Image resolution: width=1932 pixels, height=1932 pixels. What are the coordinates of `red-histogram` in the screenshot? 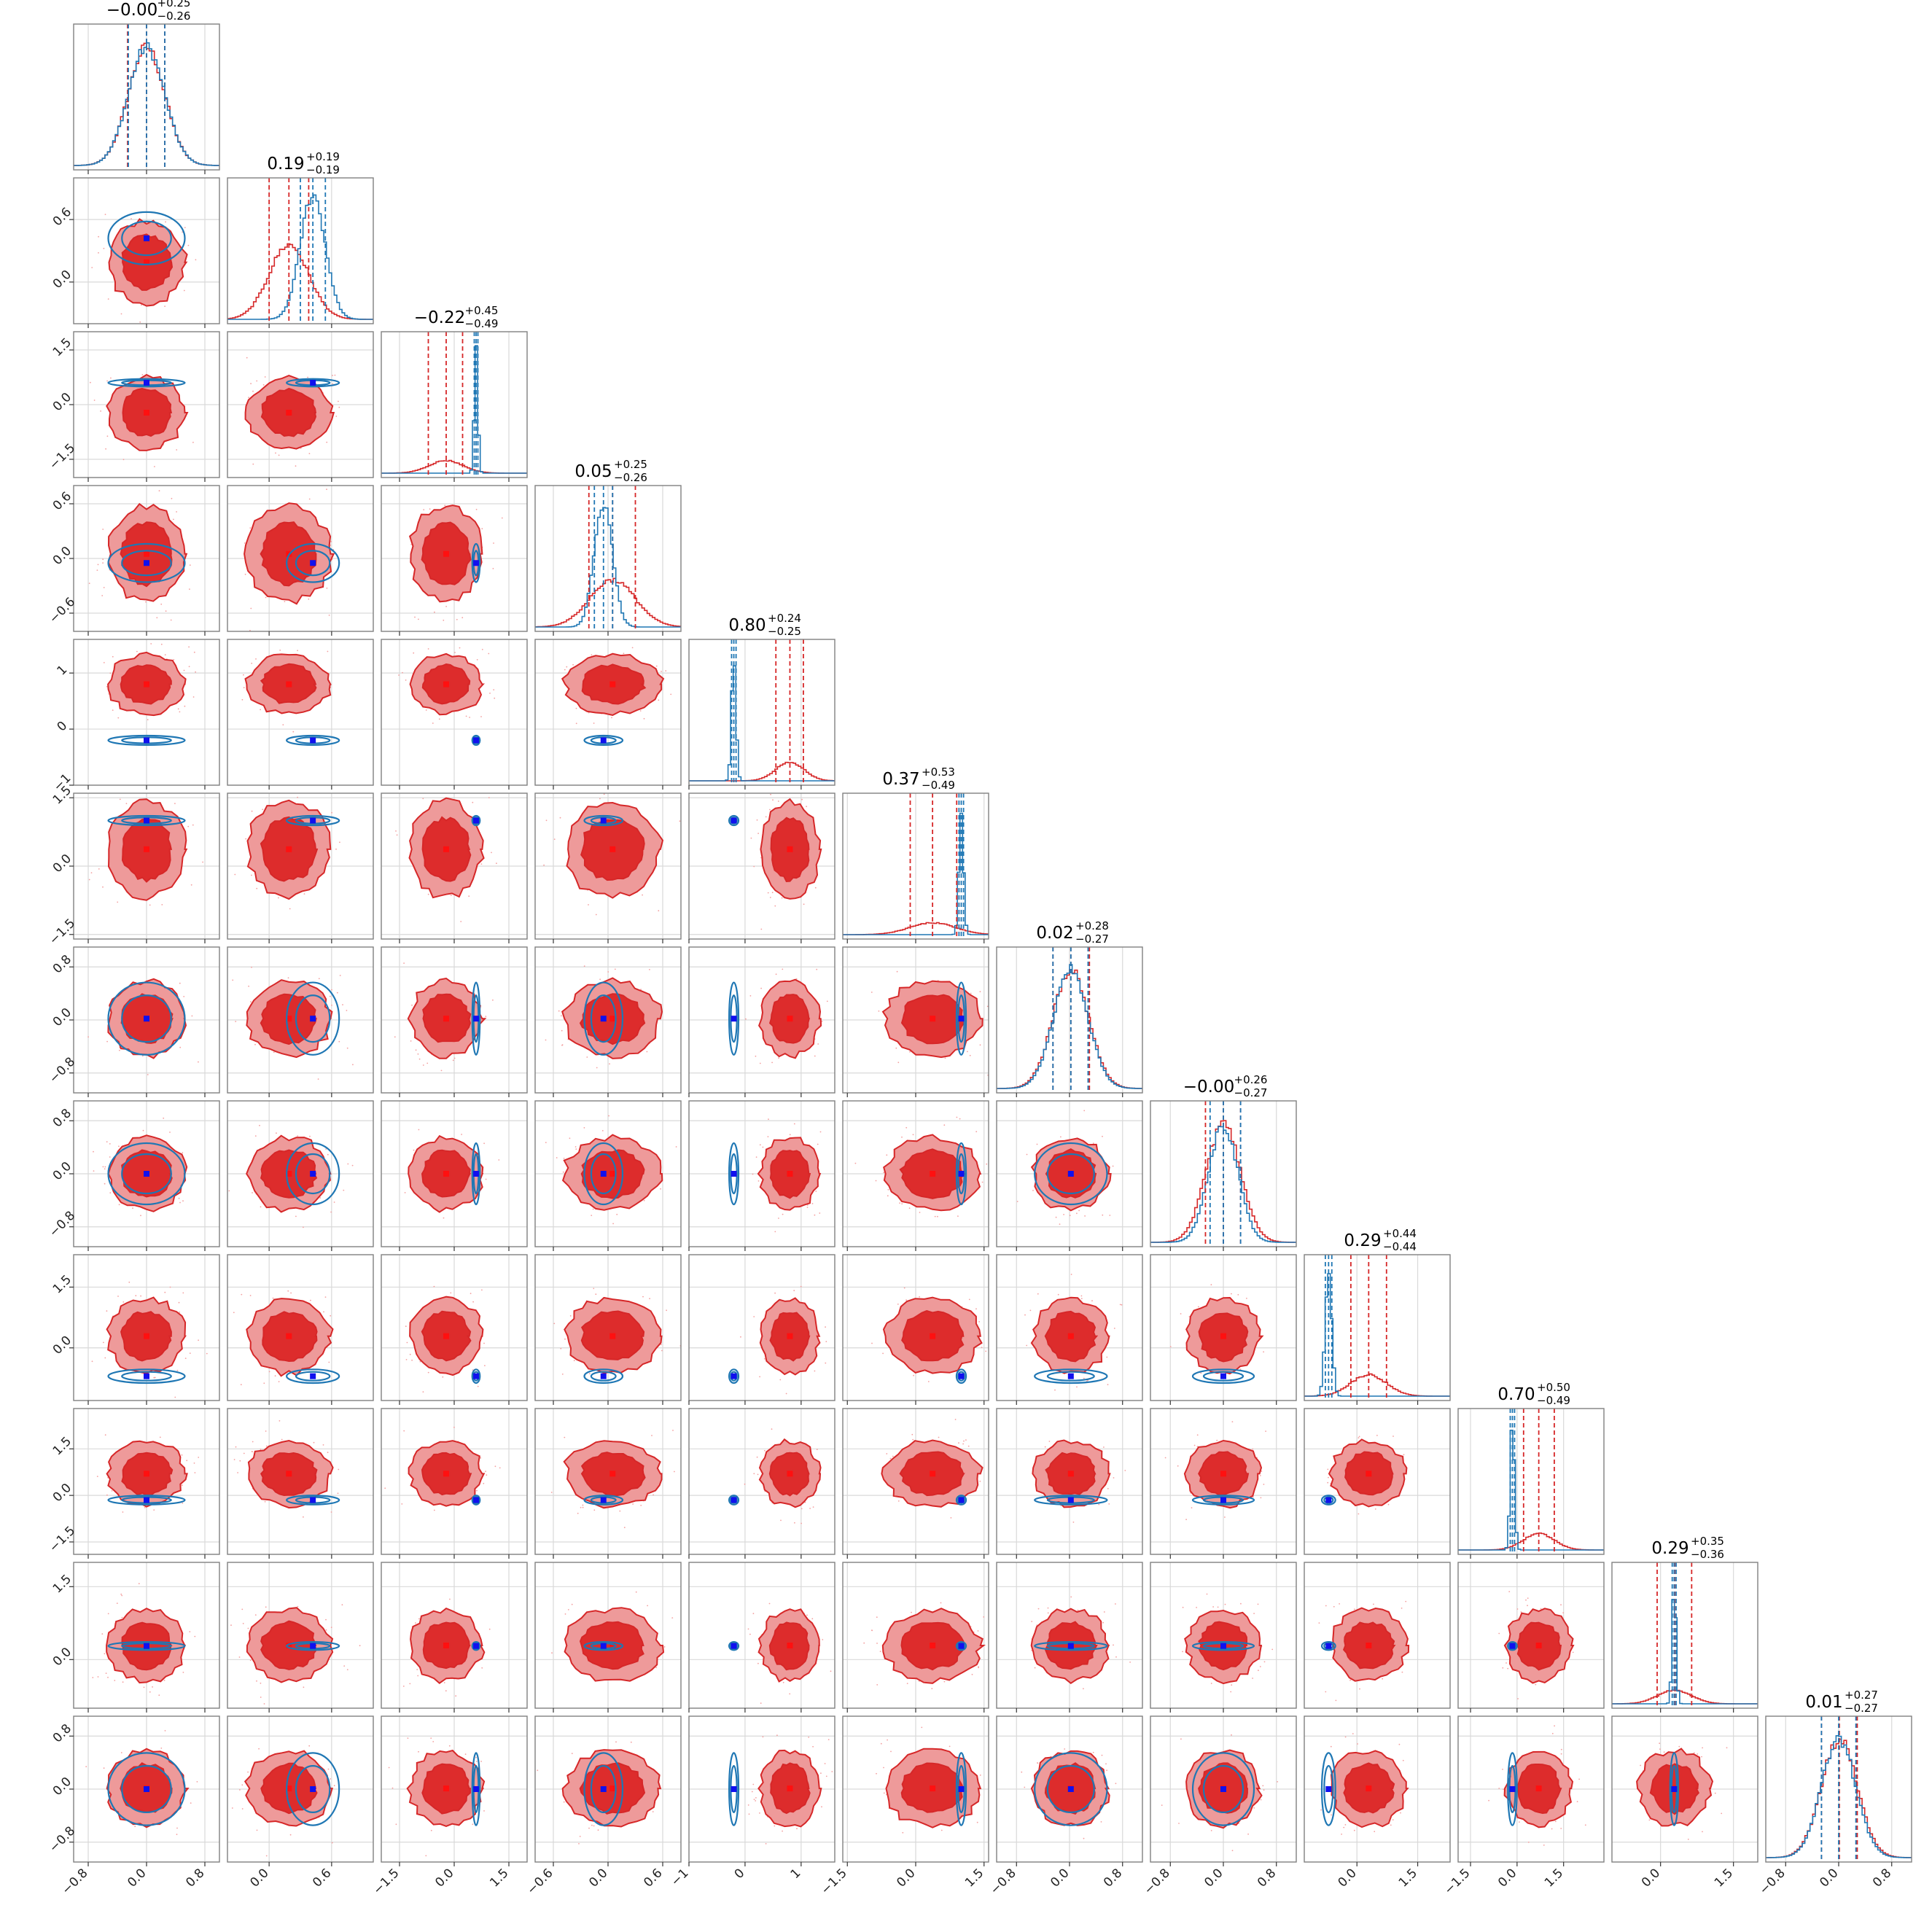 It's located at (762, 771).